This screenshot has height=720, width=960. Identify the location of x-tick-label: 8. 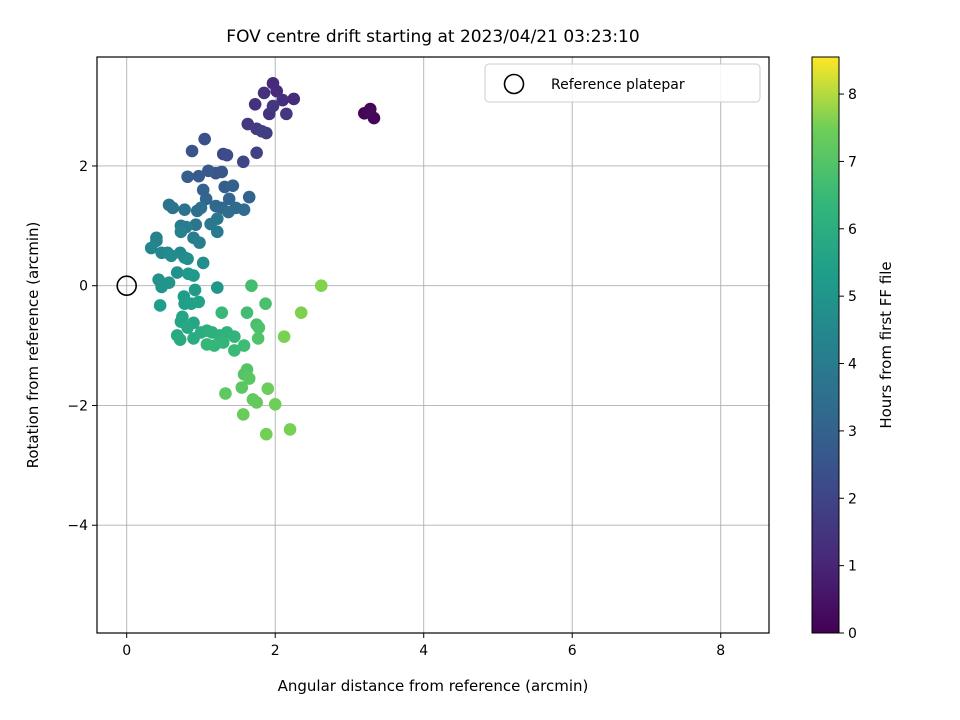
(720, 651).